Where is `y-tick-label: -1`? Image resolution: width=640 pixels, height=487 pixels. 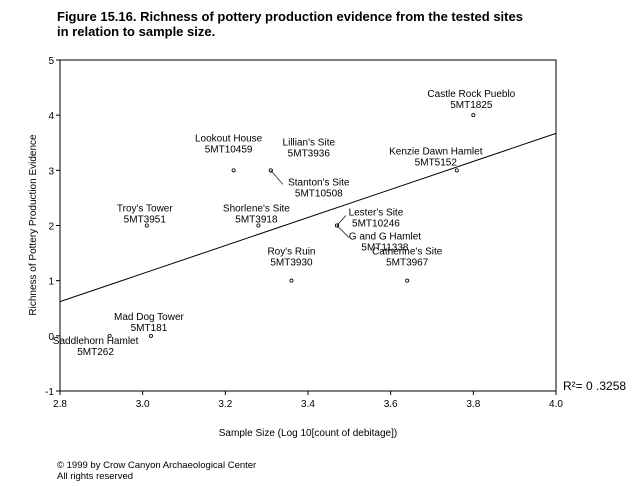 y-tick-label: -1 is located at coordinates (49, 392).